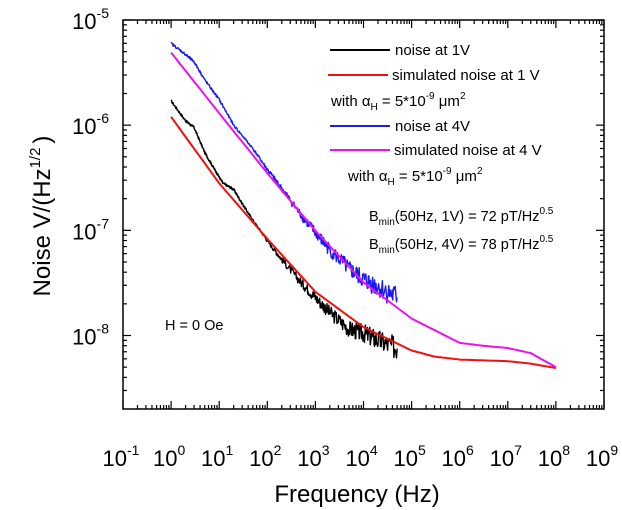 The width and height of the screenshot is (622, 510). What do you see at coordinates (356, 494) in the screenshot?
I see `x-axis-label: Frequency (Hz)` at bounding box center [356, 494].